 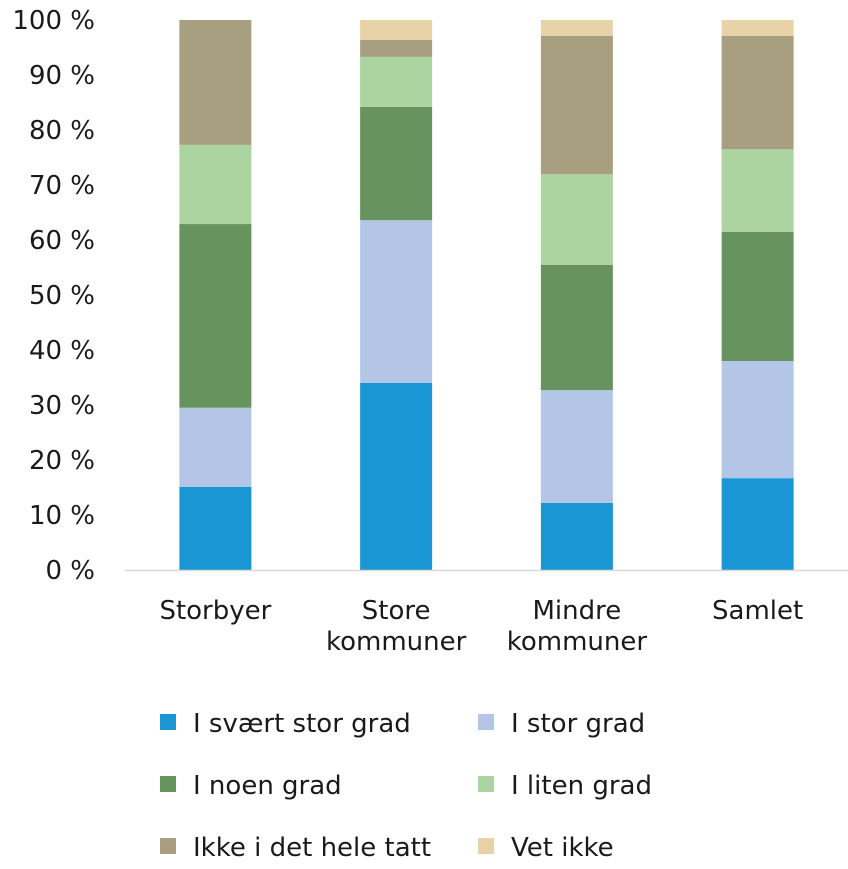 I want to click on y-tick-label: 40 %, so click(x=62, y=351).